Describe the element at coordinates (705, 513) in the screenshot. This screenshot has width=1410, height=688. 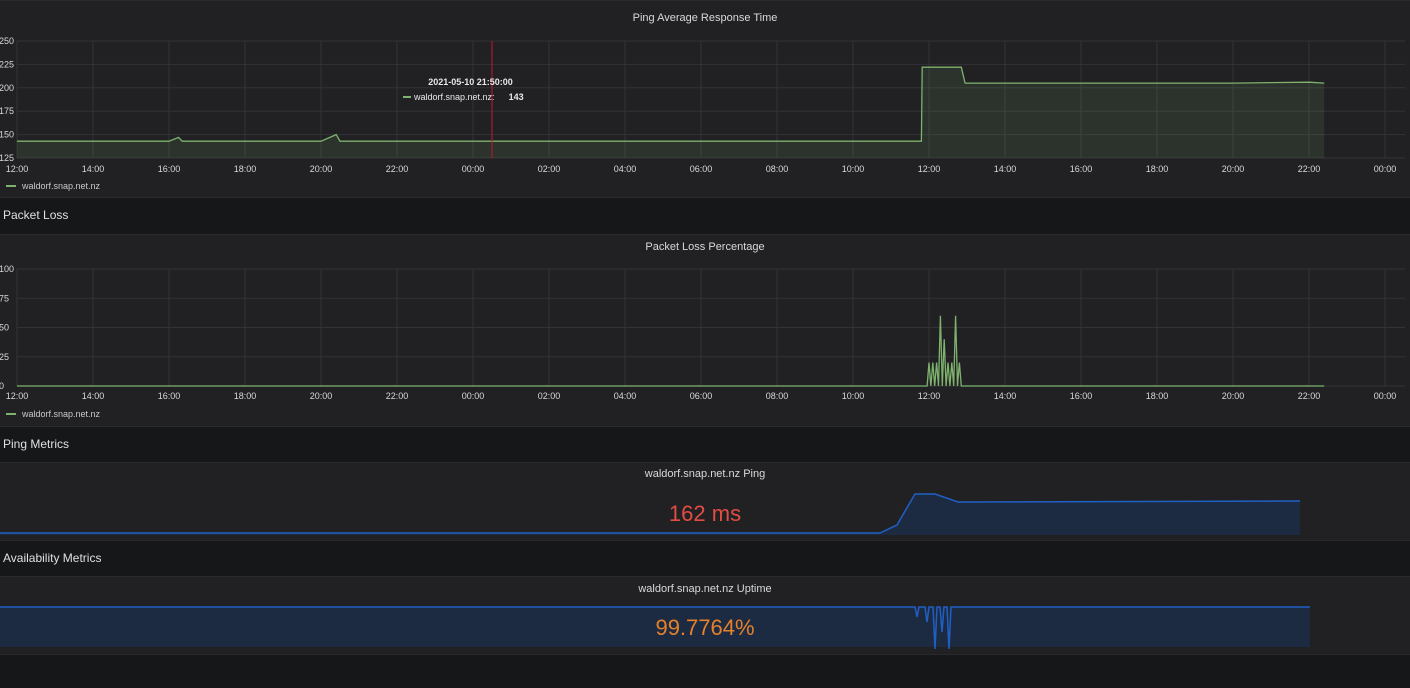
I see `ping-stat-value: 162 ms` at that location.